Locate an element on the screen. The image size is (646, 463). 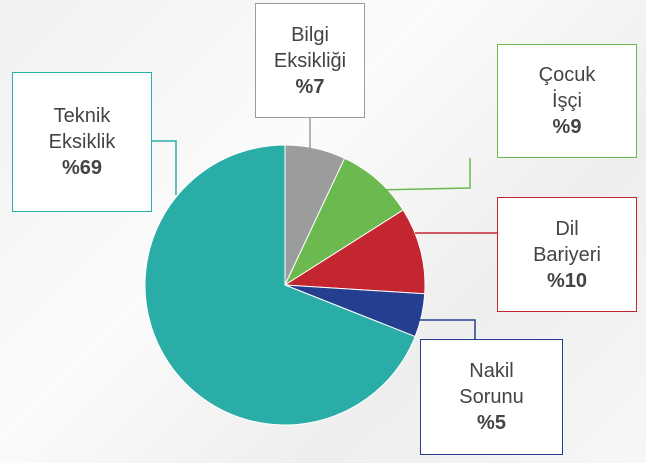
label-box: Nakil Sorunu %5 is located at coordinates (491, 397).